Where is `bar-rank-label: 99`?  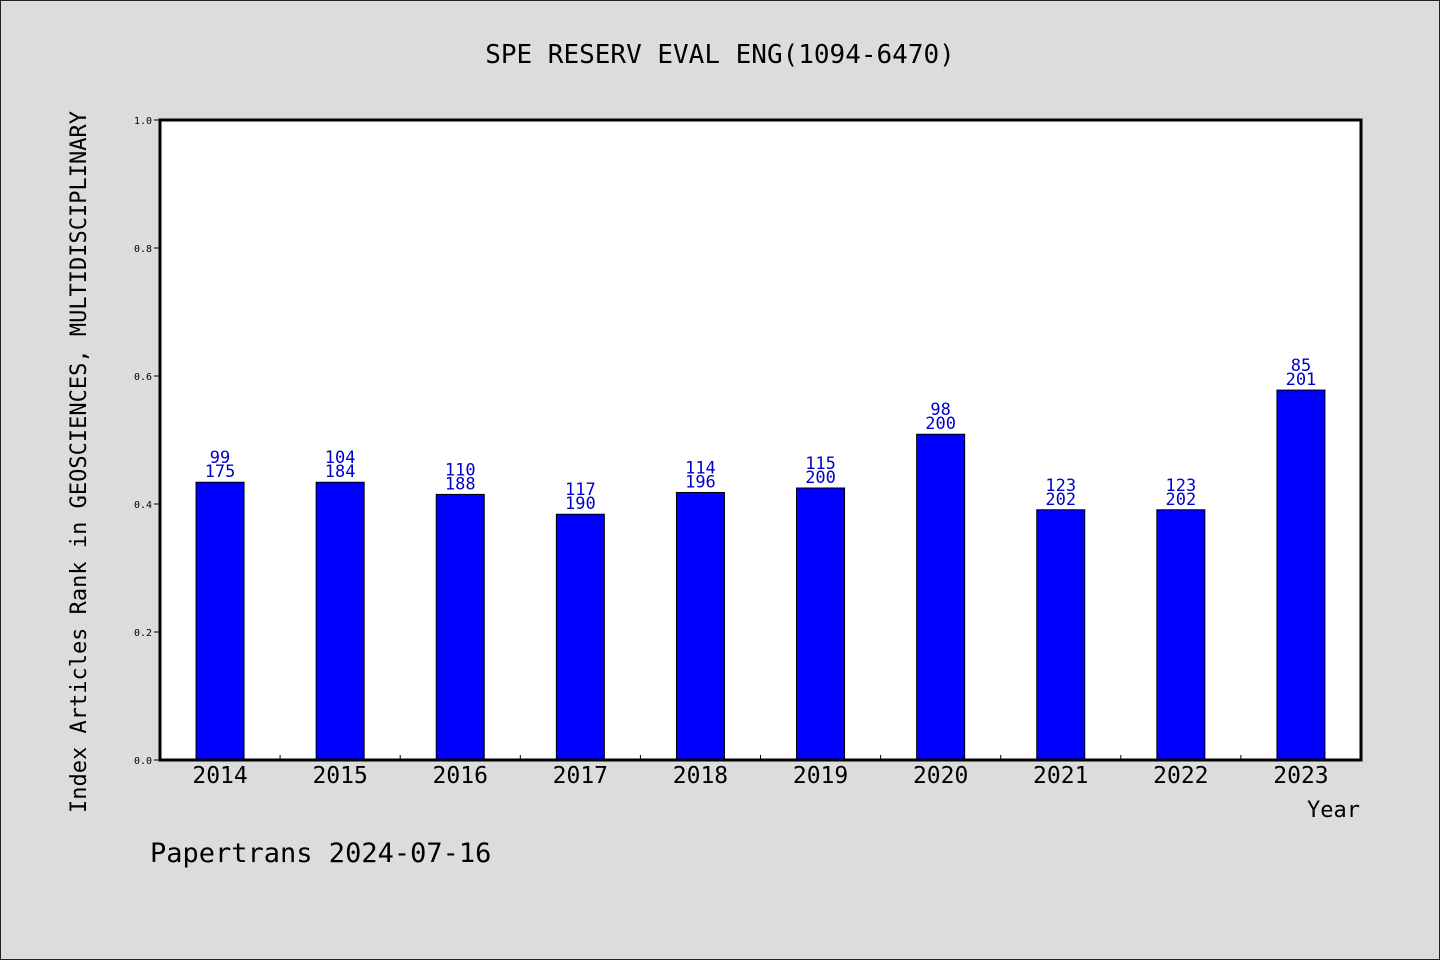
bar-rank-label: 99 is located at coordinates (220, 458).